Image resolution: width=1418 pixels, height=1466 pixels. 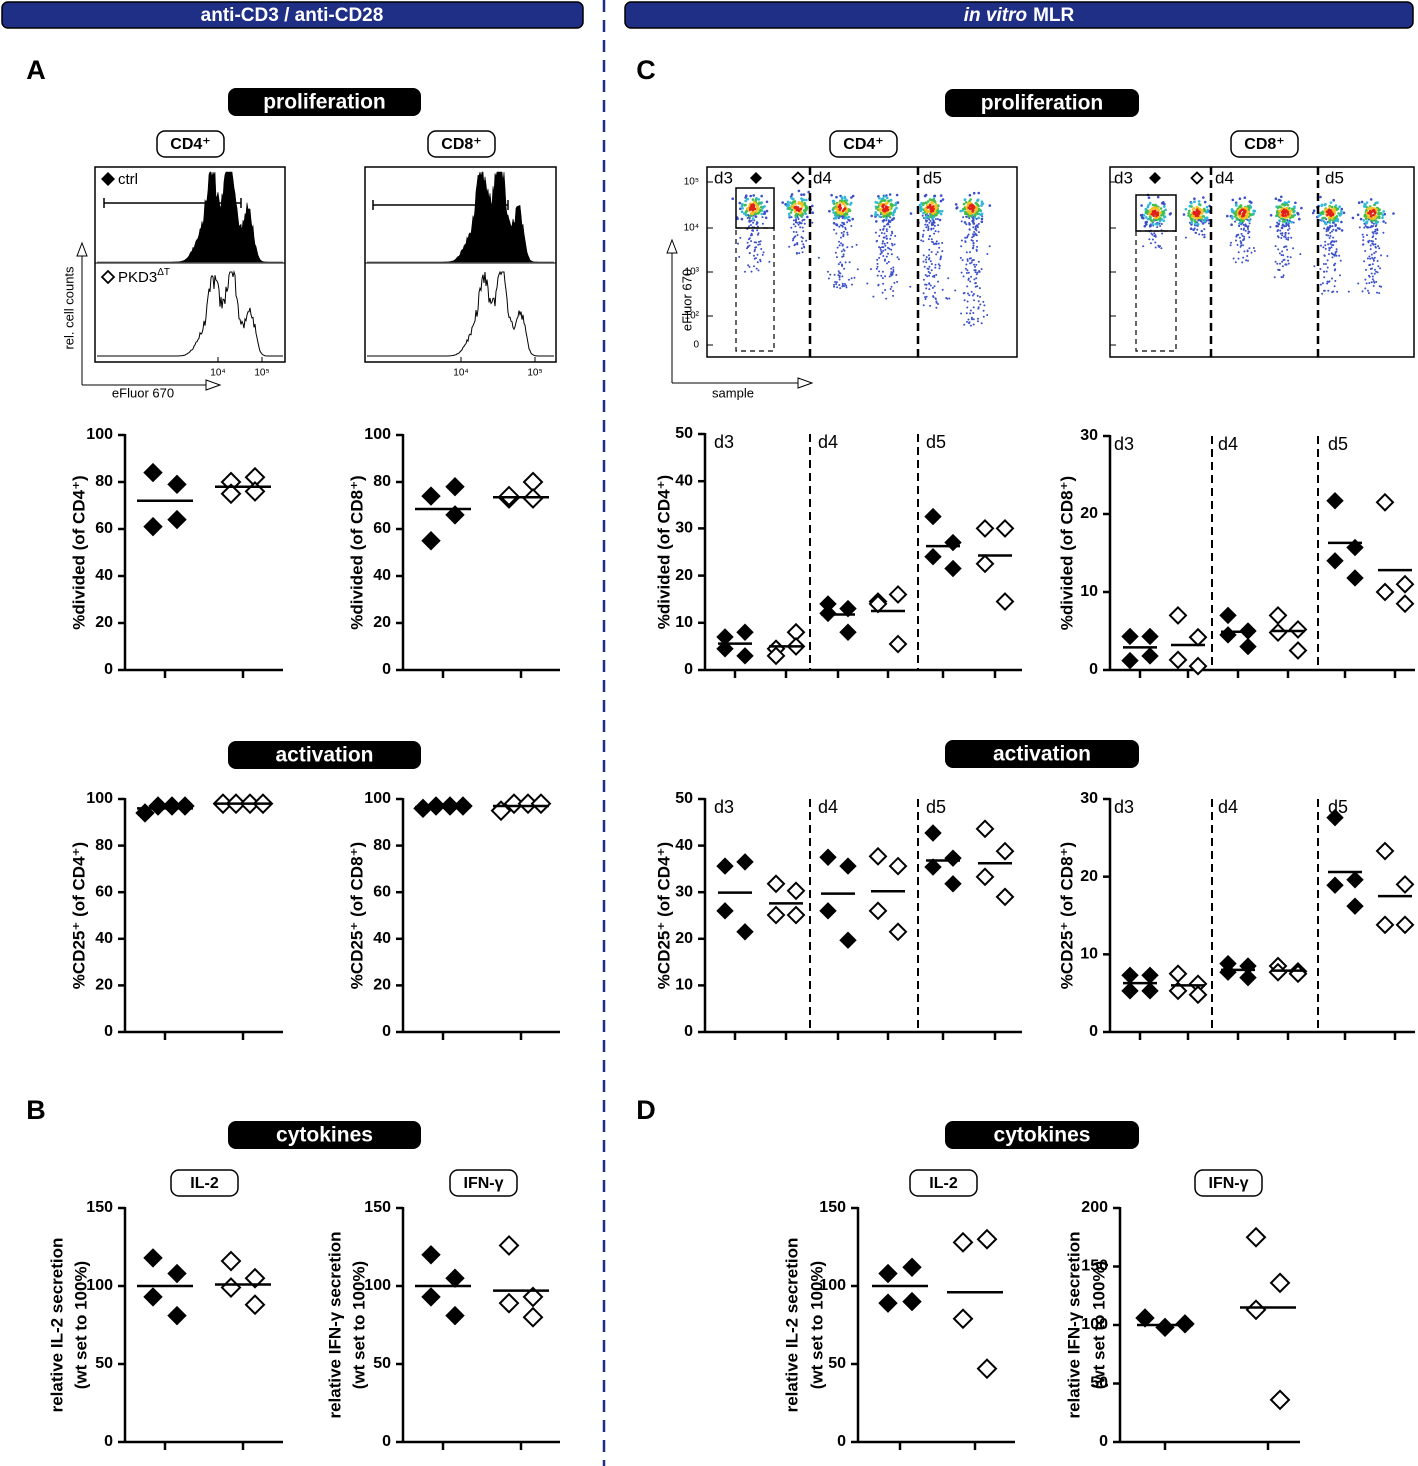 What do you see at coordinates (672, 246) in the screenshot?
I see `arrow-head` at bounding box center [672, 246].